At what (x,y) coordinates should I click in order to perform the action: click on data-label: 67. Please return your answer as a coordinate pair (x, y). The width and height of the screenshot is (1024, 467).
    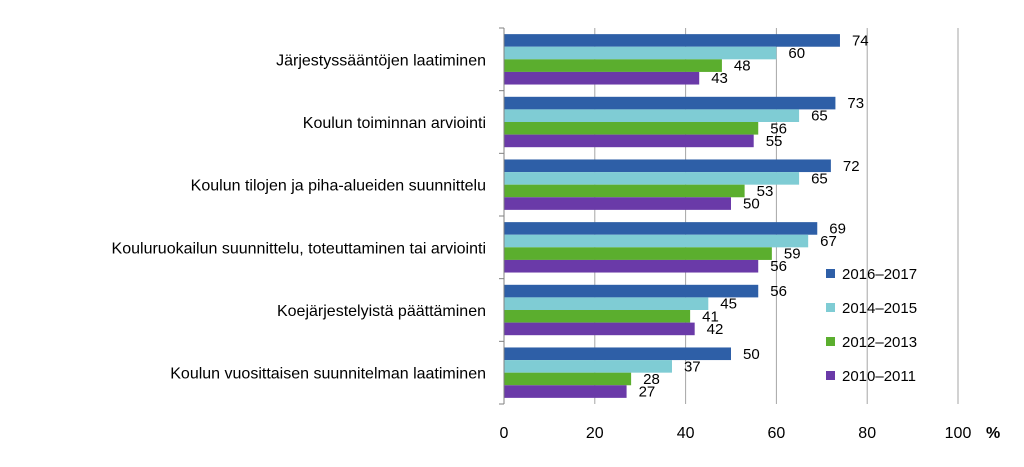
    Looking at the image, I should click on (828, 241).